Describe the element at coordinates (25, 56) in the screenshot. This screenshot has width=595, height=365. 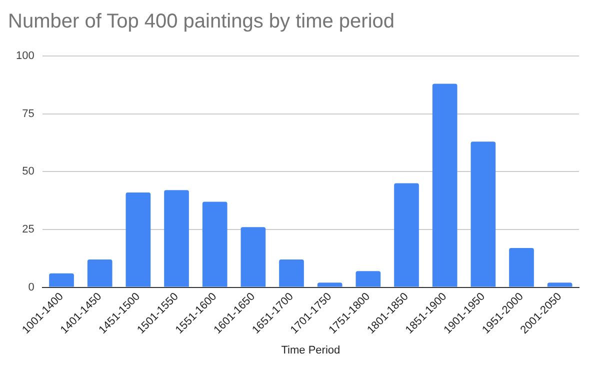
I see `y-tick-label: 100` at that location.